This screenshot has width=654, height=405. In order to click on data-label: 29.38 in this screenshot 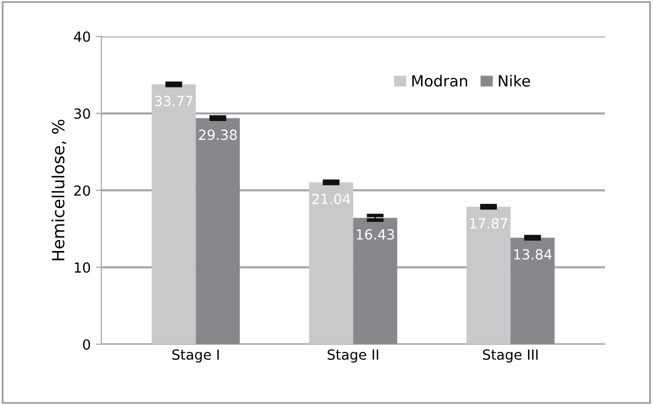, I will do `click(217, 135)`.